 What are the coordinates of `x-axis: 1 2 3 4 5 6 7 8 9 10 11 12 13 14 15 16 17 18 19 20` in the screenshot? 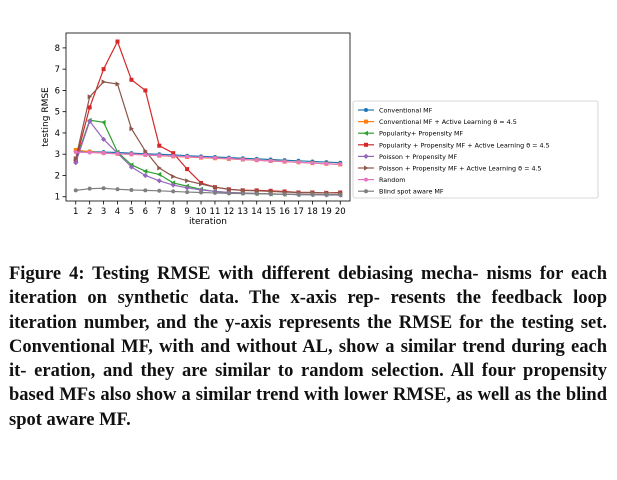 It's located at (209, 209).